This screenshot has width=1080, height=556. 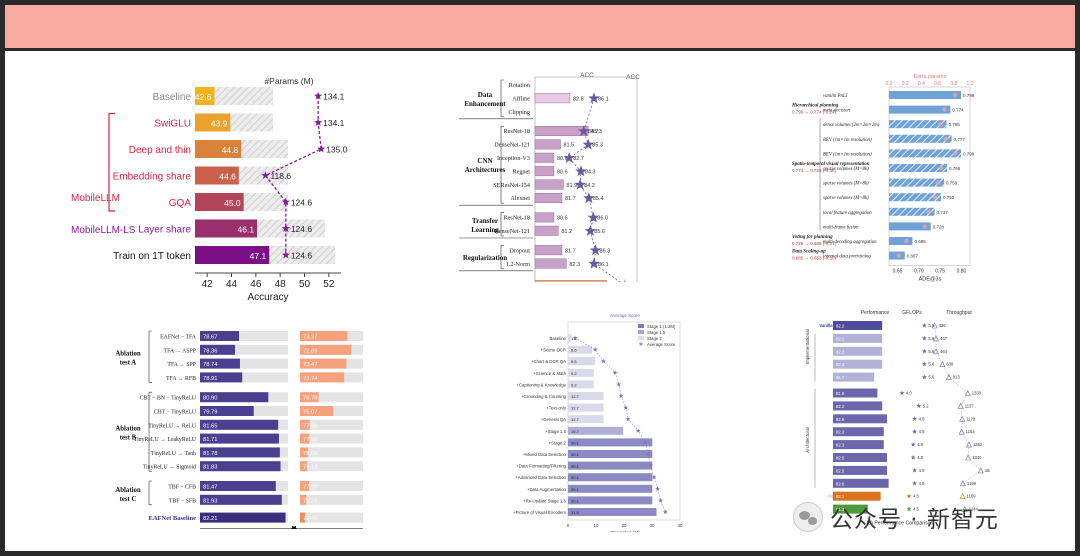 What do you see at coordinates (152, 256) in the screenshot?
I see `category-label: Train on 1T token` at bounding box center [152, 256].